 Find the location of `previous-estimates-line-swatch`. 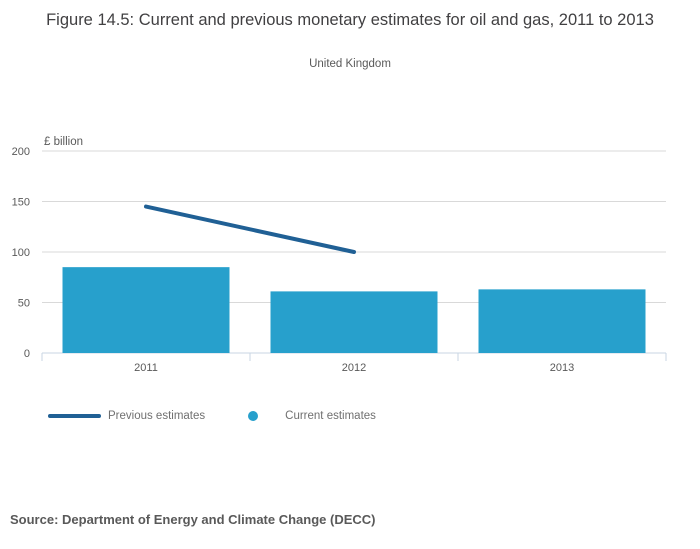

previous-estimates-line-swatch is located at coordinates (74, 416).